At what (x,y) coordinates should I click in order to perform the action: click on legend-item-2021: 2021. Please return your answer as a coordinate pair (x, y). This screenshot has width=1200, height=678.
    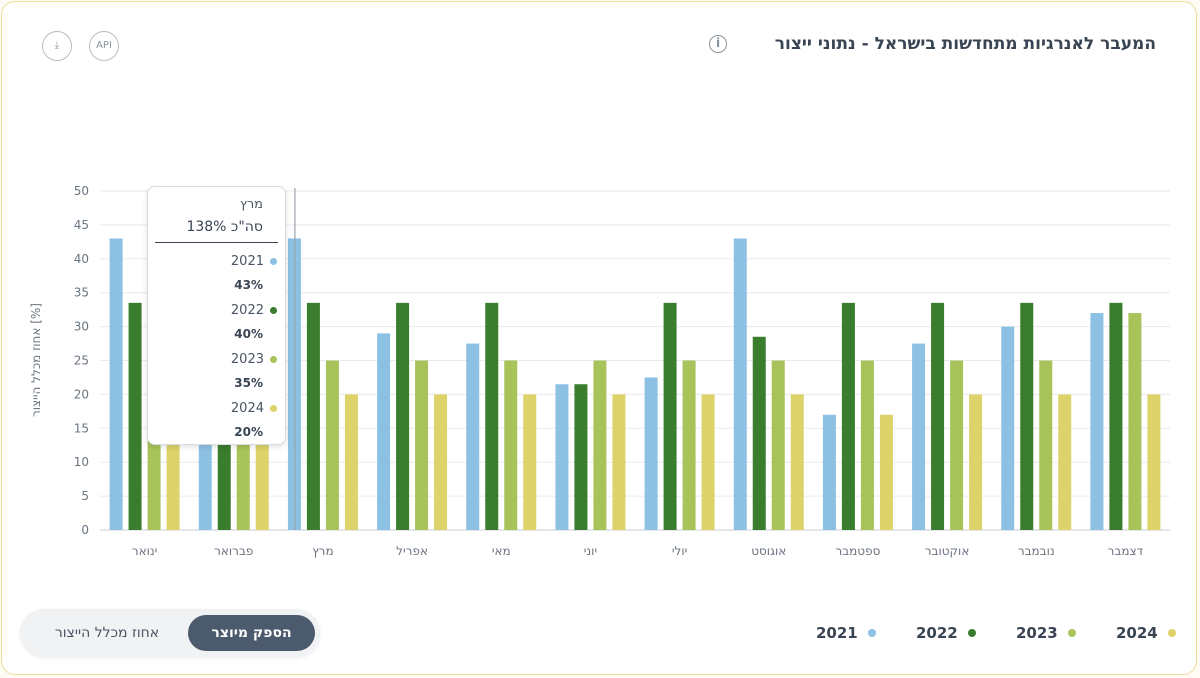
    Looking at the image, I should click on (846, 633).